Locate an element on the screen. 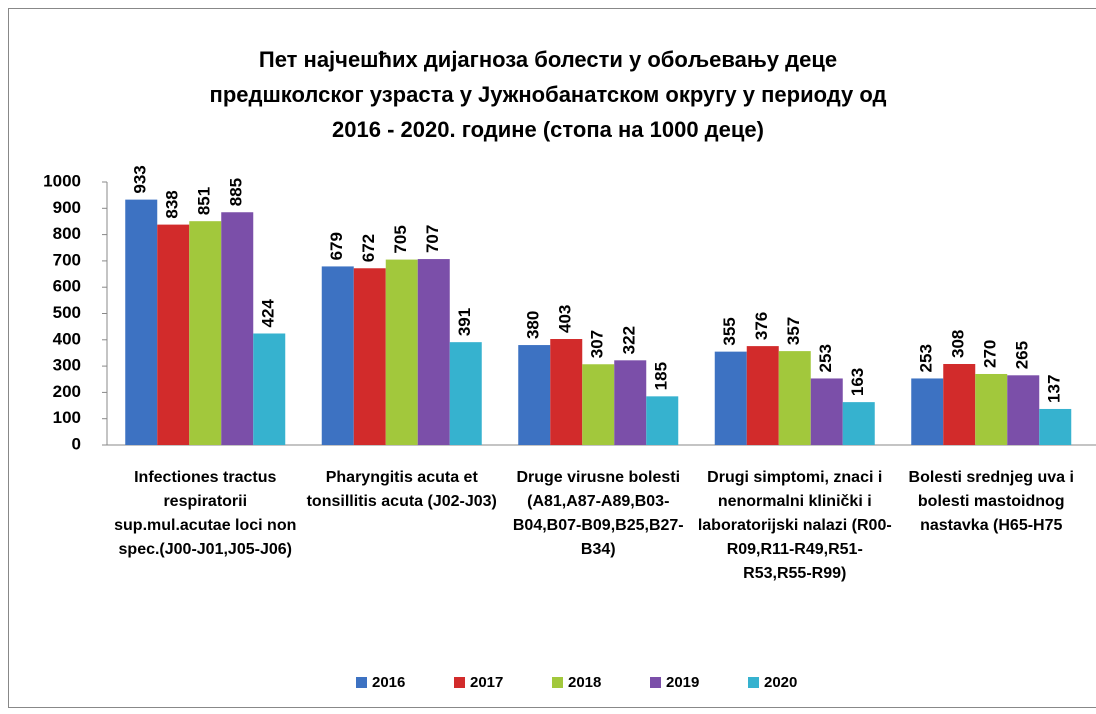  value-label: 672 is located at coordinates (368, 248).